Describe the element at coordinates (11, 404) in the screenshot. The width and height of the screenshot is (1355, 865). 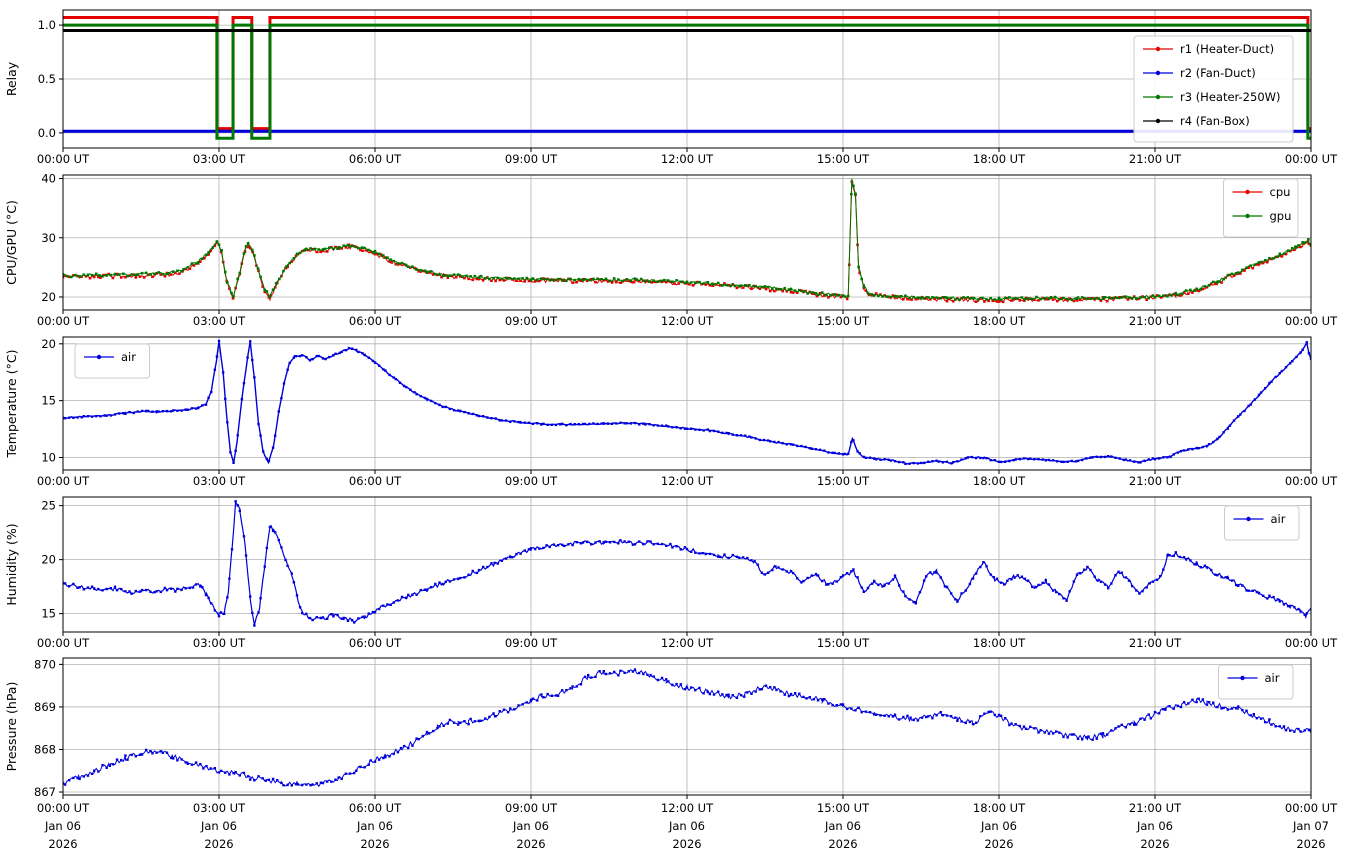
I see `y-axis-label: Temperature (°C)` at that location.